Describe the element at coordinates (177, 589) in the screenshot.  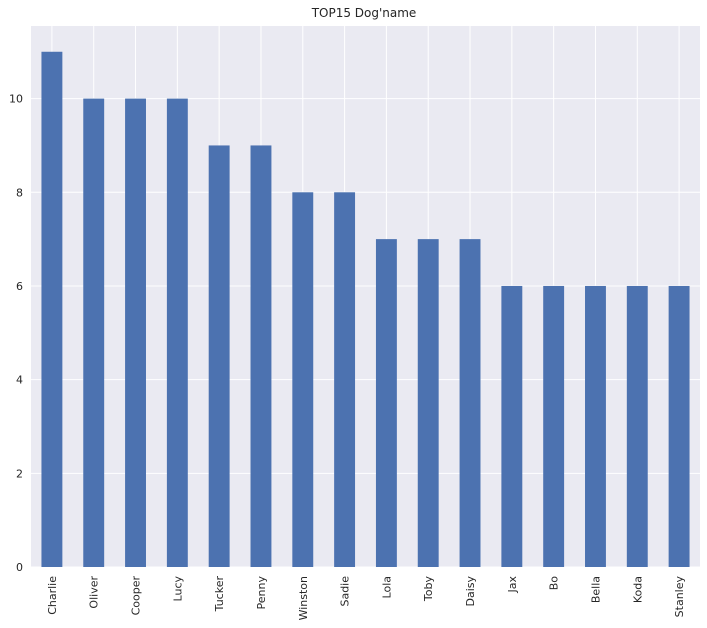
I see `x-tick-label: Lucy` at that location.